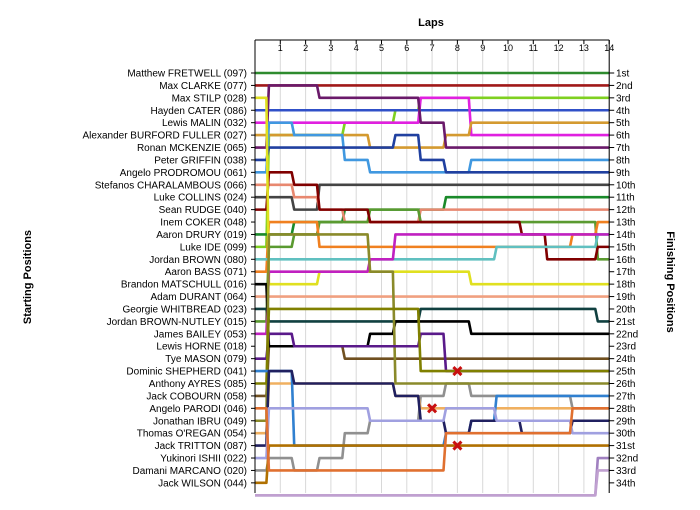  What do you see at coordinates (432, 48) in the screenshot?
I see `x-tick-label: 7` at bounding box center [432, 48].